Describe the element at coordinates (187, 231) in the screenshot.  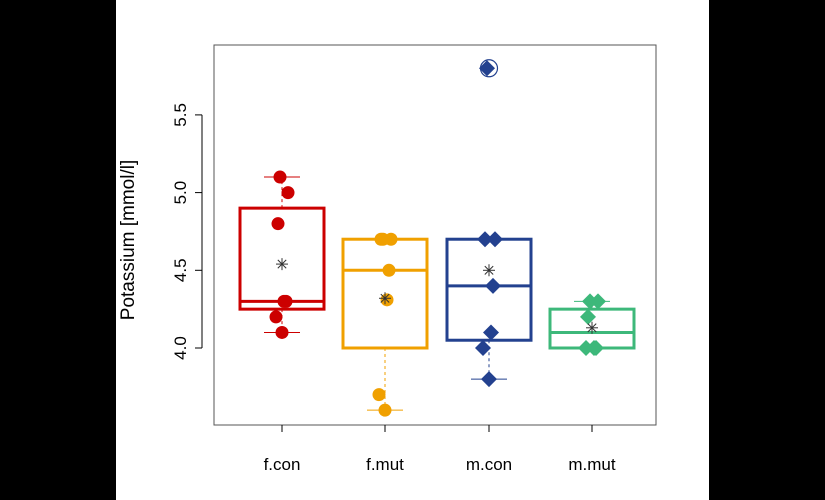
I see `y-axis: 4.0 4.5 5.0 5.5` at that location.